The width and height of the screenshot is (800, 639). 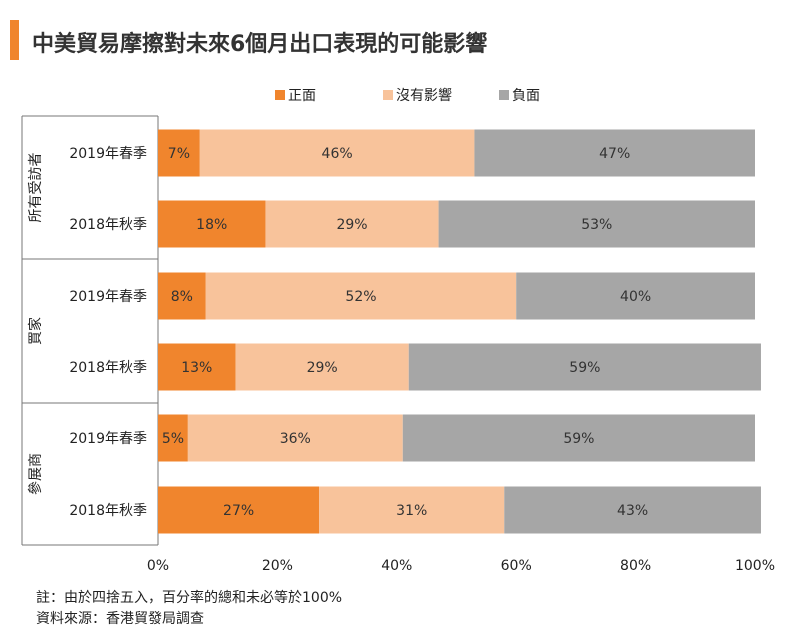 I want to click on legend-item: 正面, so click(x=295, y=96).